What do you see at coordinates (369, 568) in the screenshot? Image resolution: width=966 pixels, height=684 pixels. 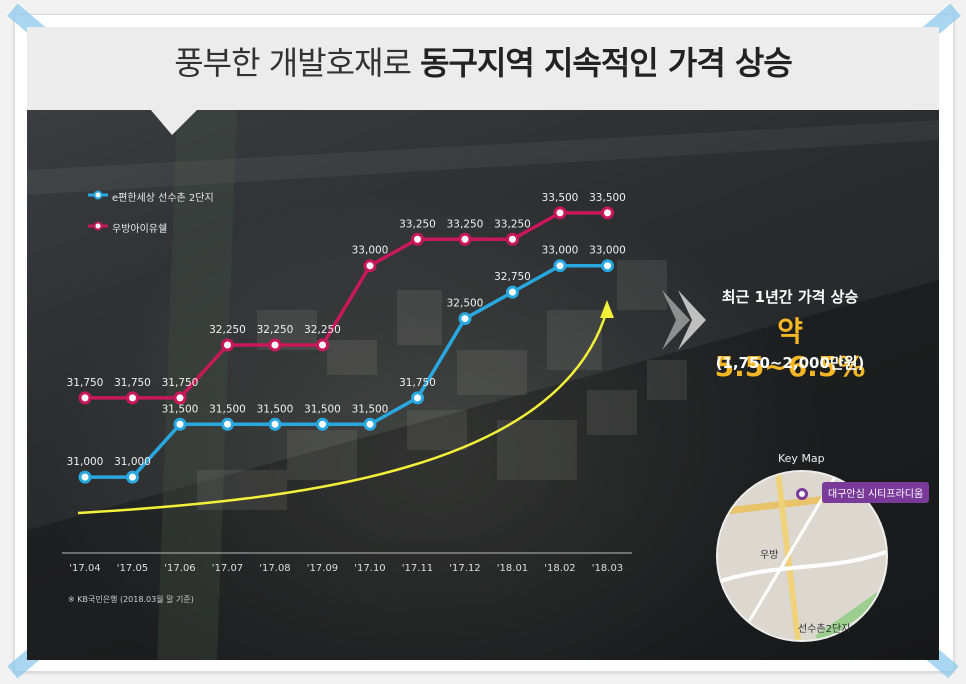 I see `x-tick-label: '17.10` at bounding box center [369, 568].